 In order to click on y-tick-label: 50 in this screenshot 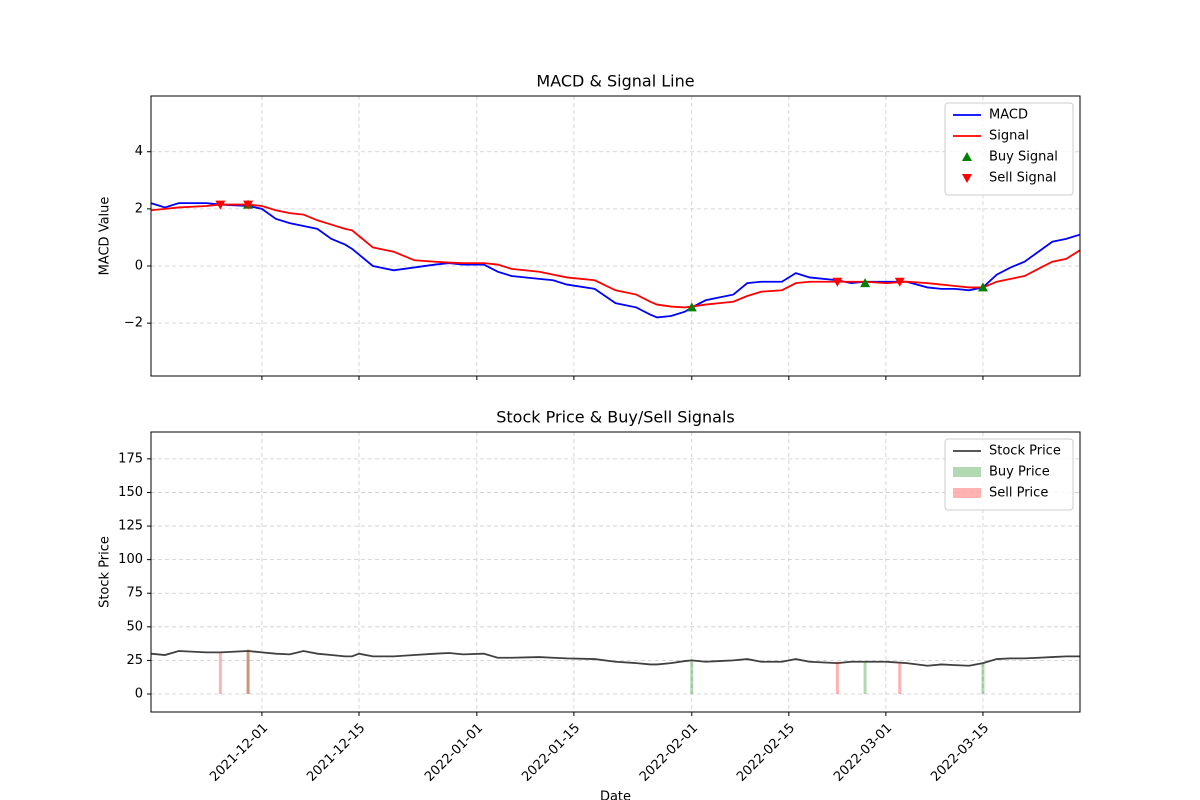, I will do `click(134, 626)`.